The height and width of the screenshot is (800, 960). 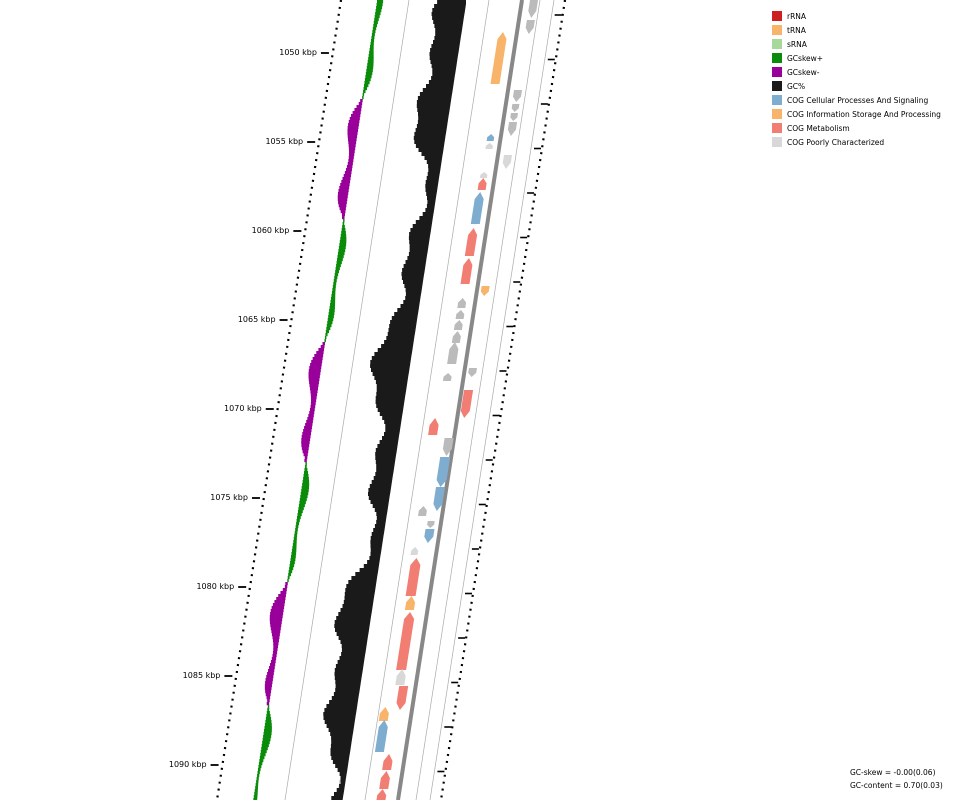 What do you see at coordinates (229, 497) in the screenshot?
I see `tick-label: 1075 kbp` at bounding box center [229, 497].